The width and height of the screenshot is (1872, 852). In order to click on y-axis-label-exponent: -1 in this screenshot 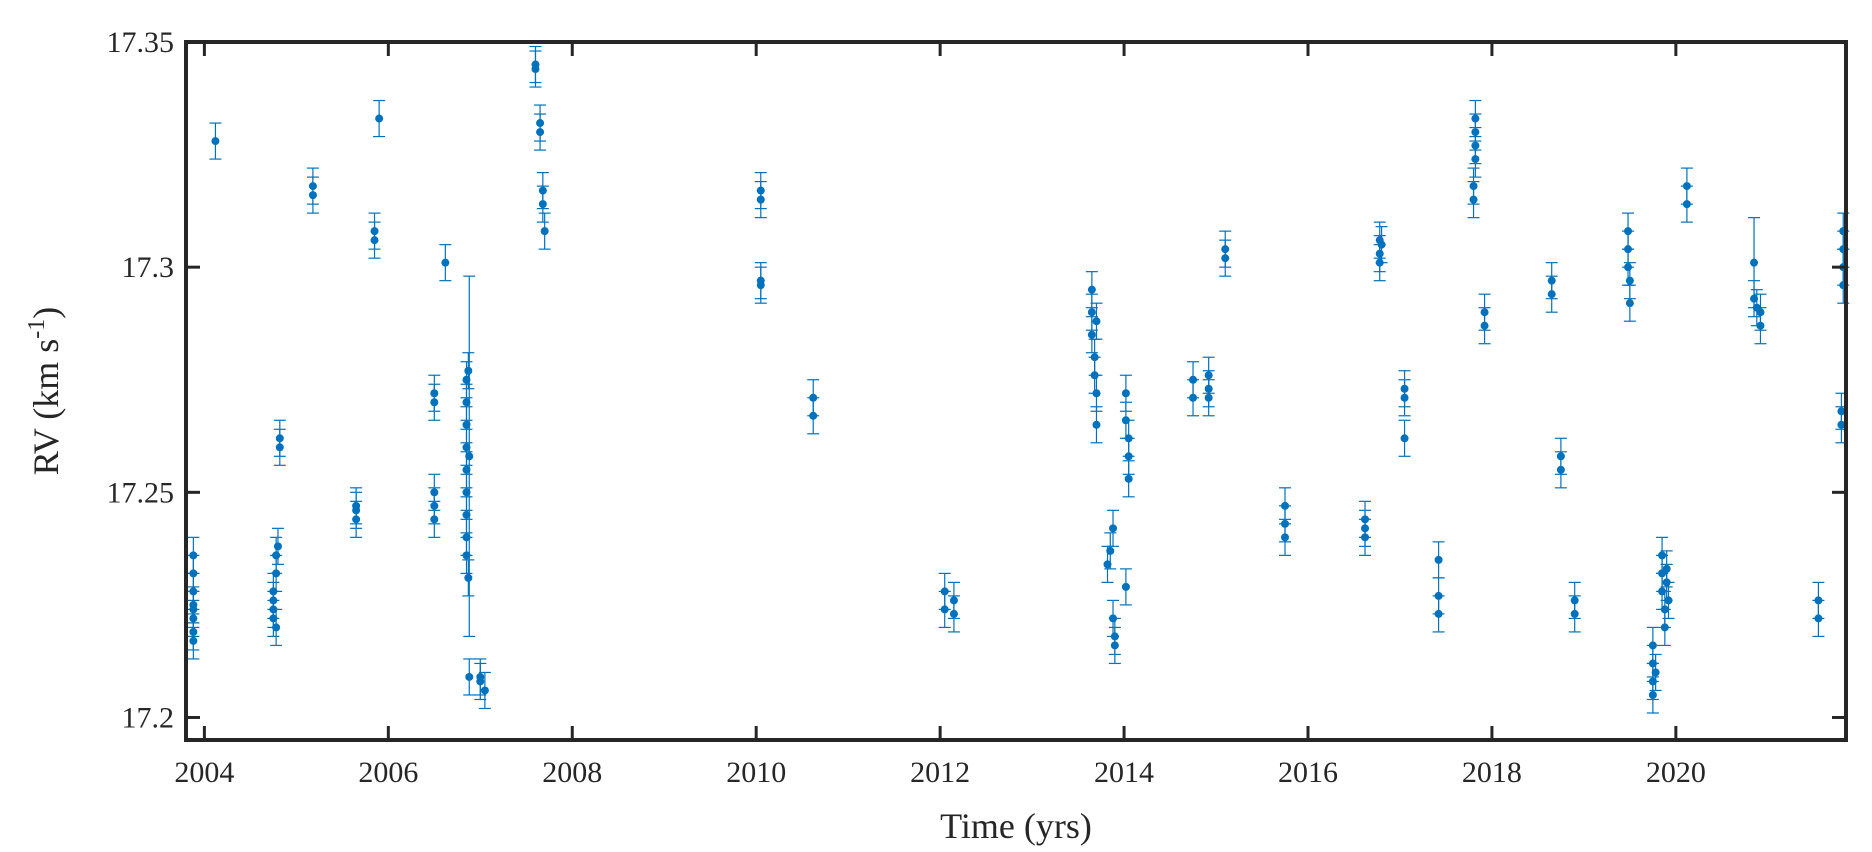, I will do `click(37, 329)`.